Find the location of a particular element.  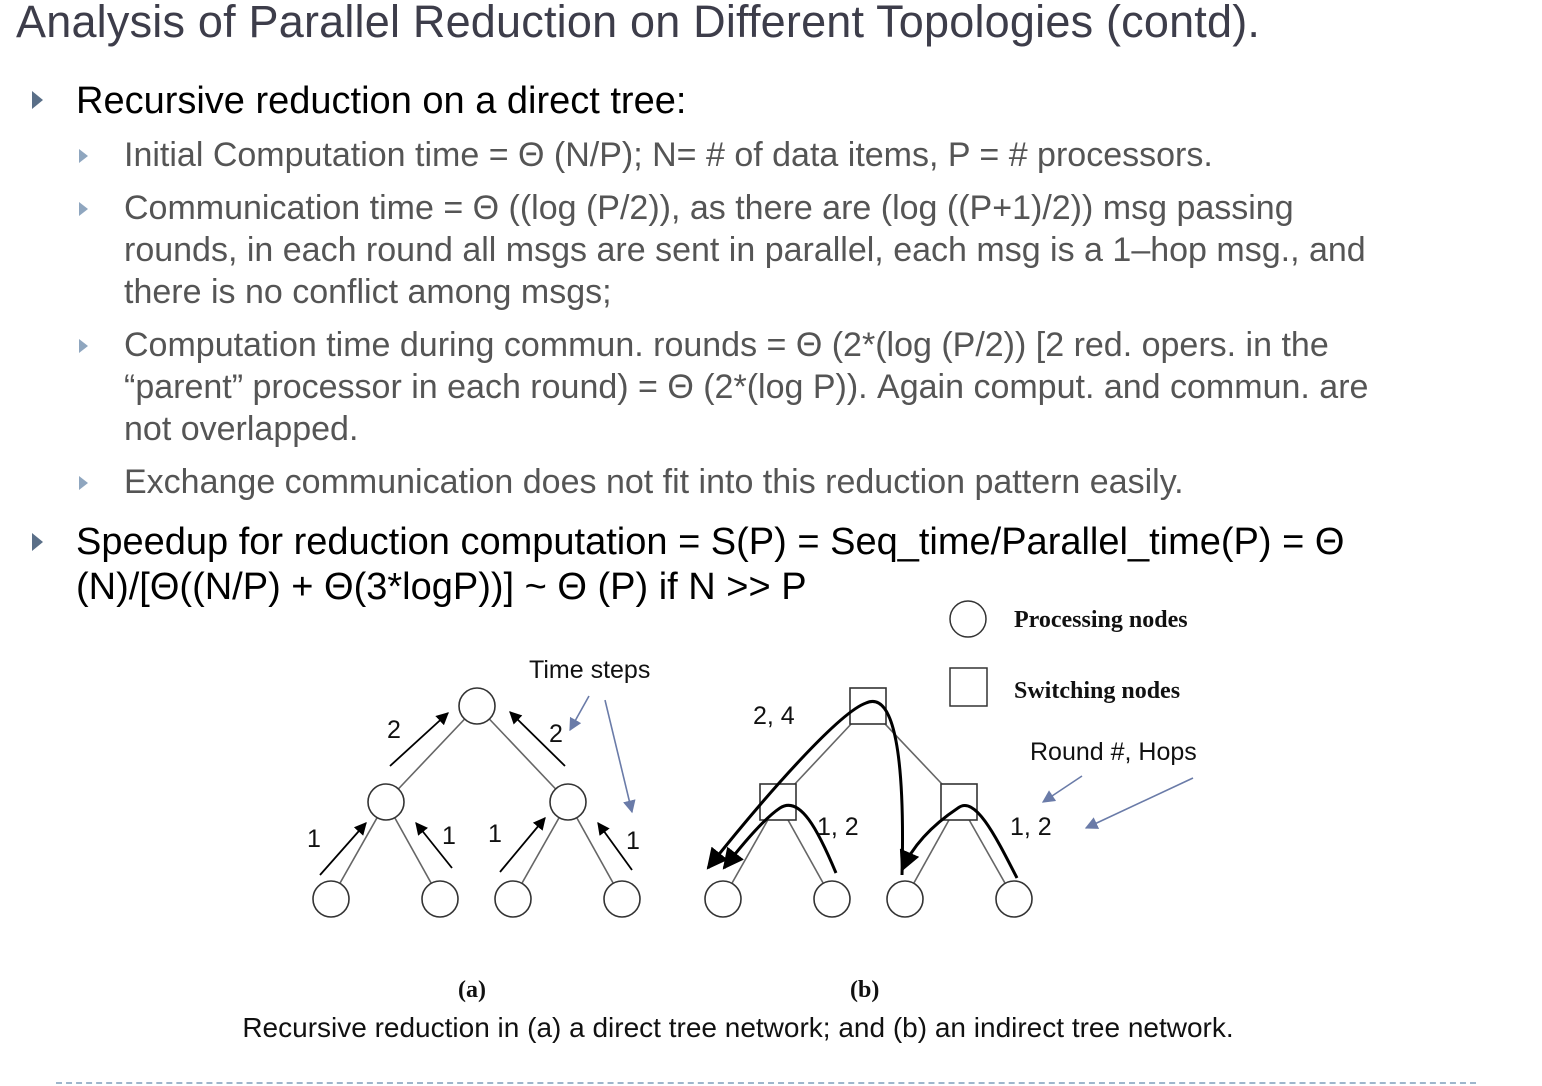

tree-a-label-top-left: 2 is located at coordinates (394, 730).